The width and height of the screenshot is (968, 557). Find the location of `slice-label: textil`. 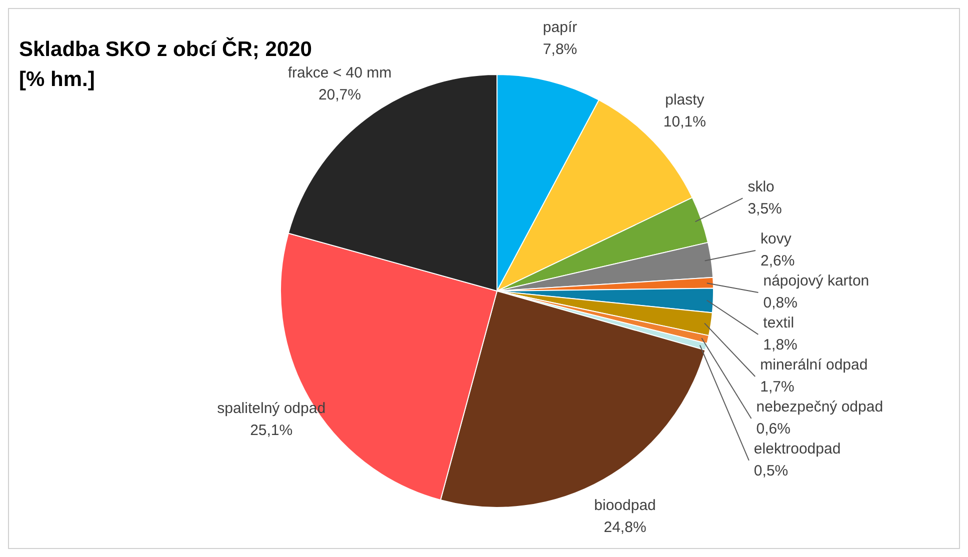

slice-label: textil is located at coordinates (778, 323).